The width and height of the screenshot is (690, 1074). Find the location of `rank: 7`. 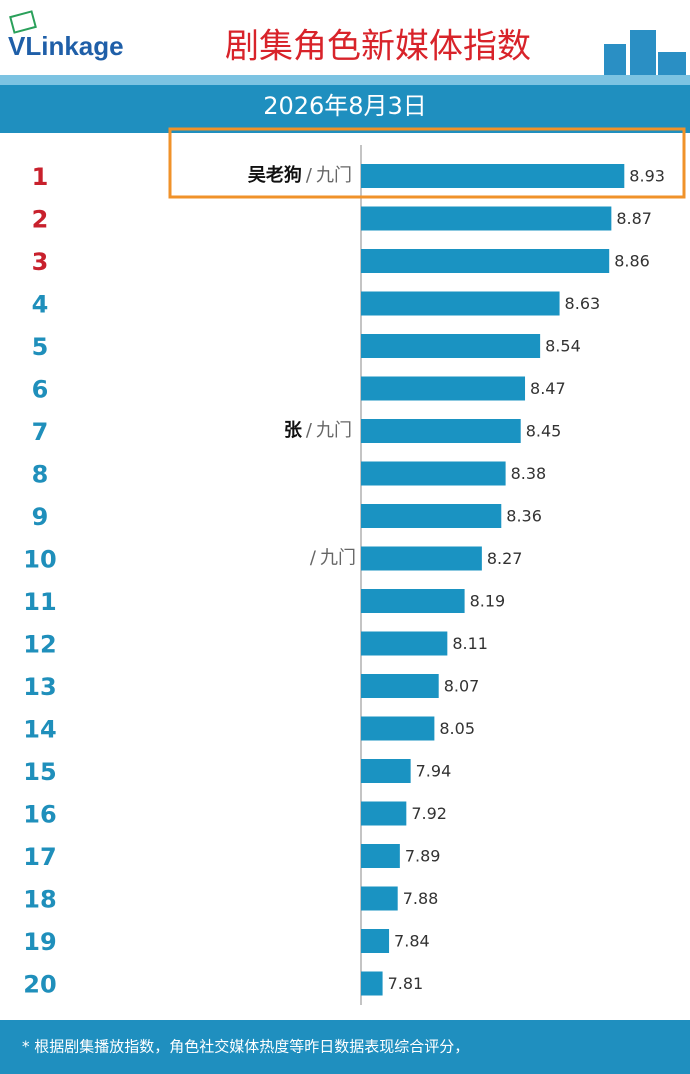

rank: 7 is located at coordinates (40, 432).